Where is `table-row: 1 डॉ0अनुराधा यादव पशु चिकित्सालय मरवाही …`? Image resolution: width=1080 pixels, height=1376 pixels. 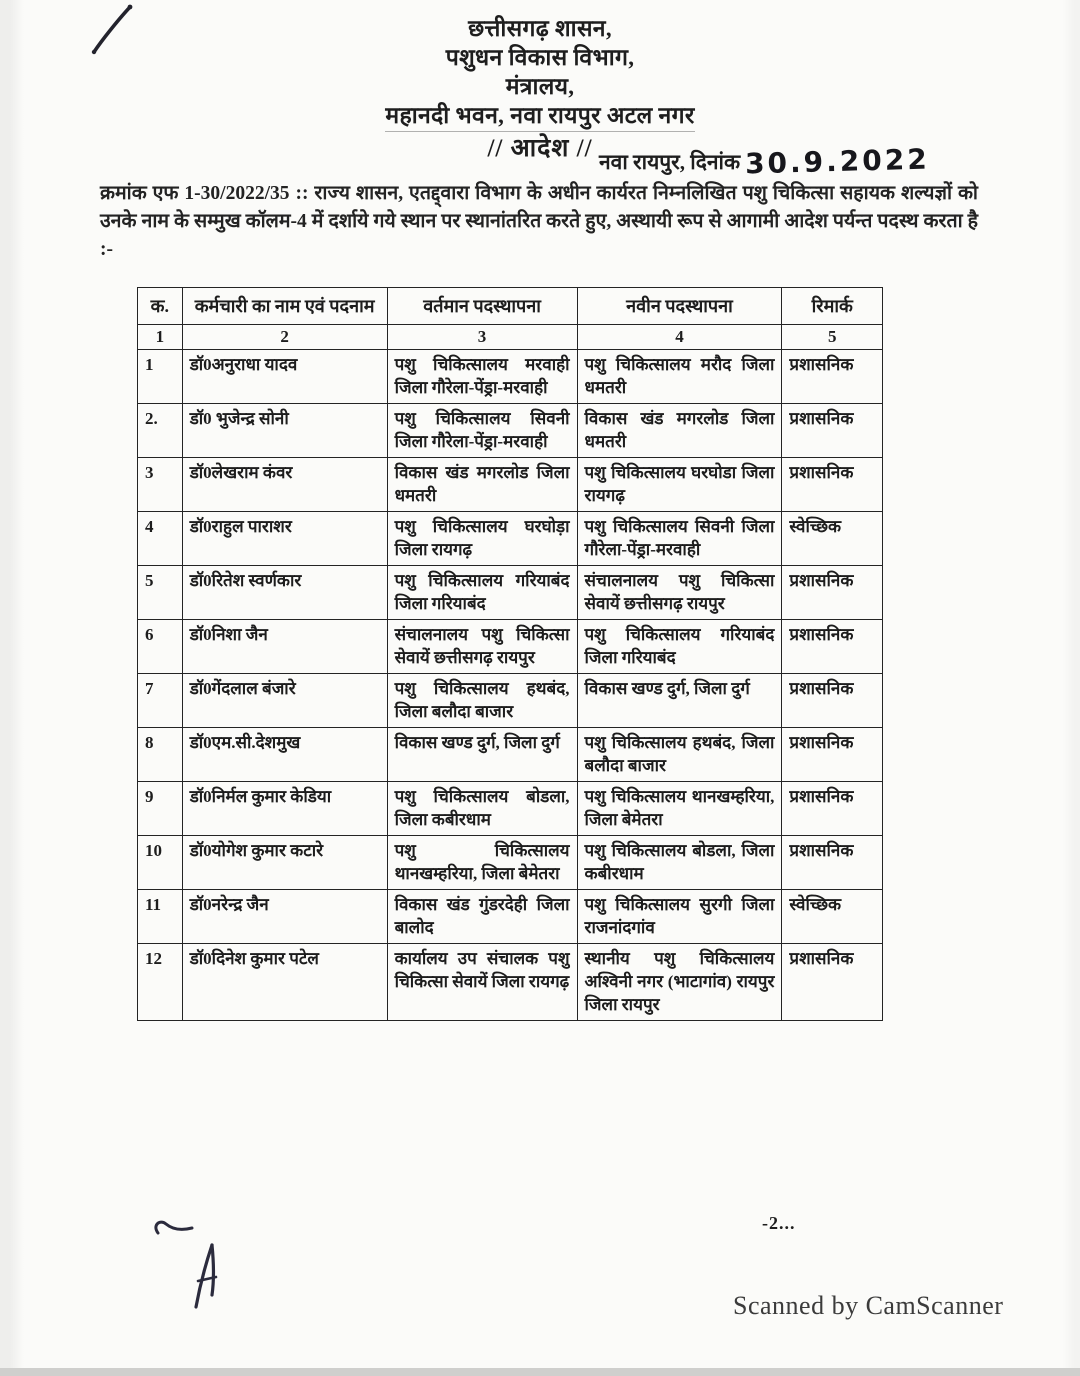 table-row: 1 डॉ0अनुराधा यादव पशु चिकित्सालय मरवाही … is located at coordinates (510, 376).